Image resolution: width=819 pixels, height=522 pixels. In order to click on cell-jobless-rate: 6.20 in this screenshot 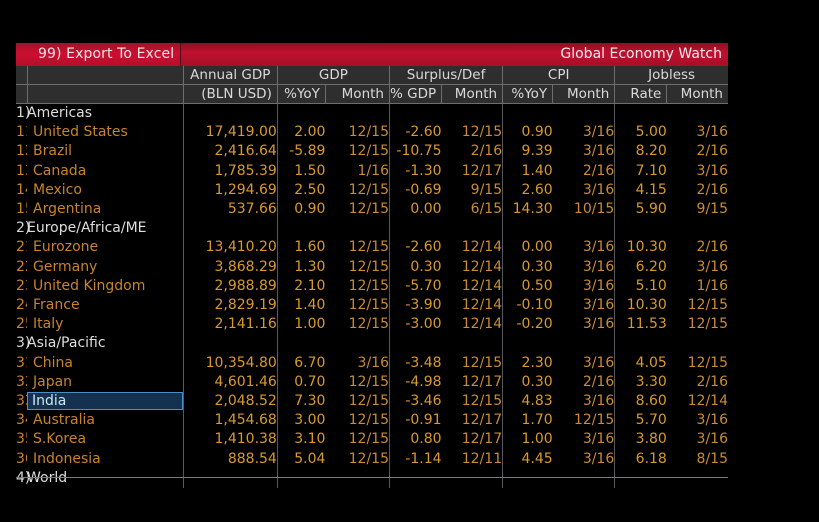, I will do `click(651, 266)`.